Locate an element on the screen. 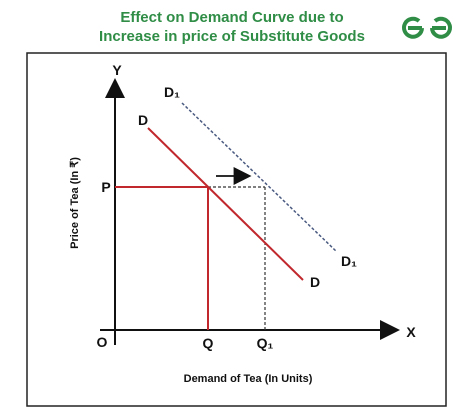  price-label: P is located at coordinates (105, 187).